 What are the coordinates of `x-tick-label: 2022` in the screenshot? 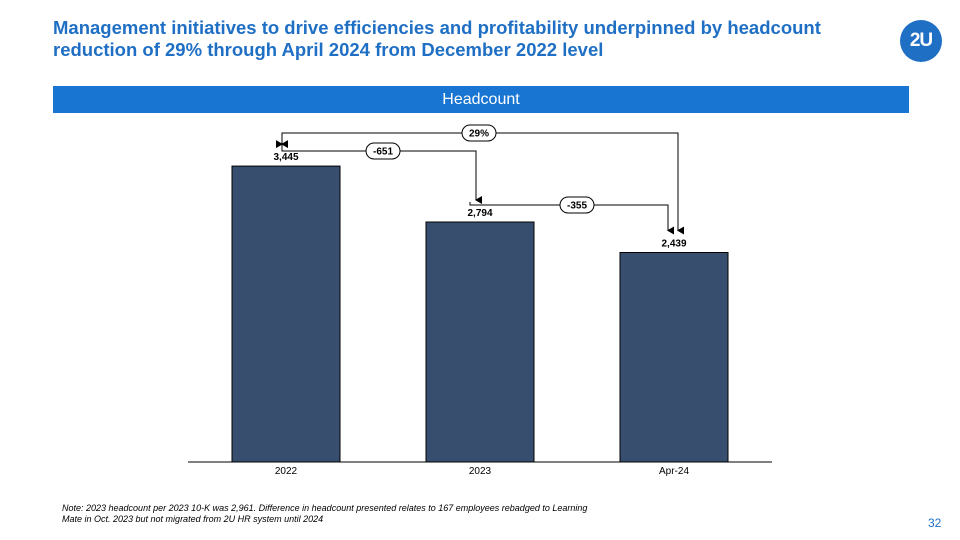 It's located at (286, 471).